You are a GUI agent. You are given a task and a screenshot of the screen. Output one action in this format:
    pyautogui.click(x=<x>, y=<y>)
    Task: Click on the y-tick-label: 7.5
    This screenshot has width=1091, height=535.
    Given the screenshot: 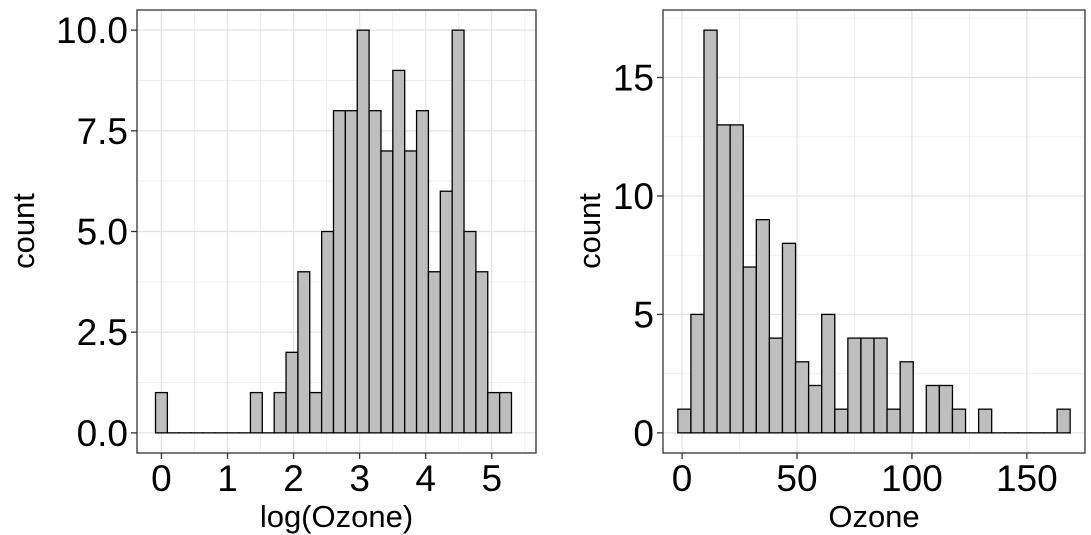 What is the action you would take?
    pyautogui.click(x=102, y=131)
    